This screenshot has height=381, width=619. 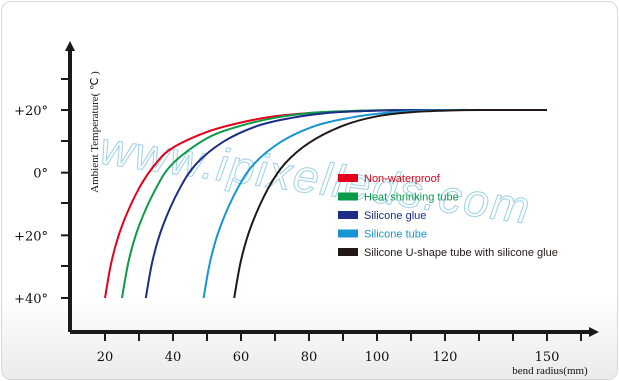 I want to click on y-tick-label: 0°, so click(x=40, y=174).